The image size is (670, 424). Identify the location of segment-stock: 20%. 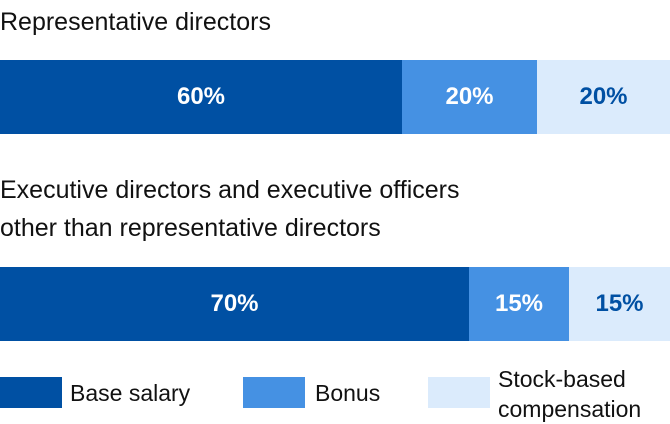
(603, 97).